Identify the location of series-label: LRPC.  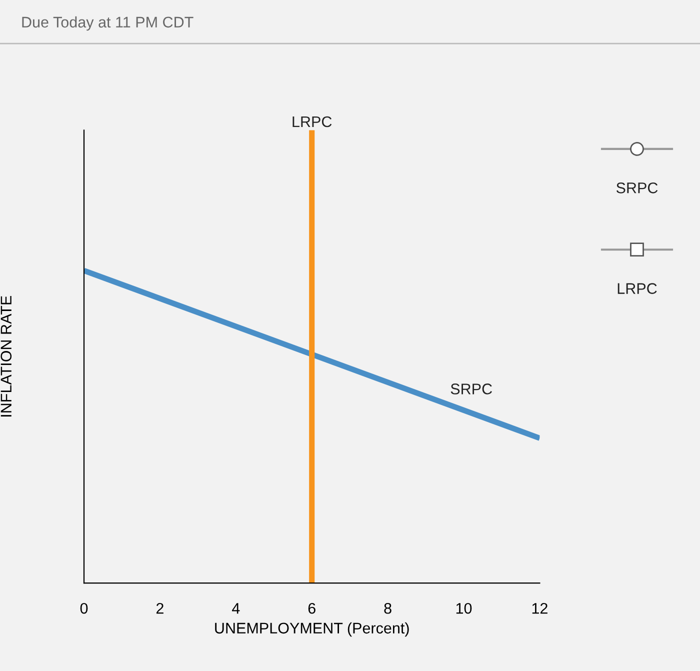
(312, 122).